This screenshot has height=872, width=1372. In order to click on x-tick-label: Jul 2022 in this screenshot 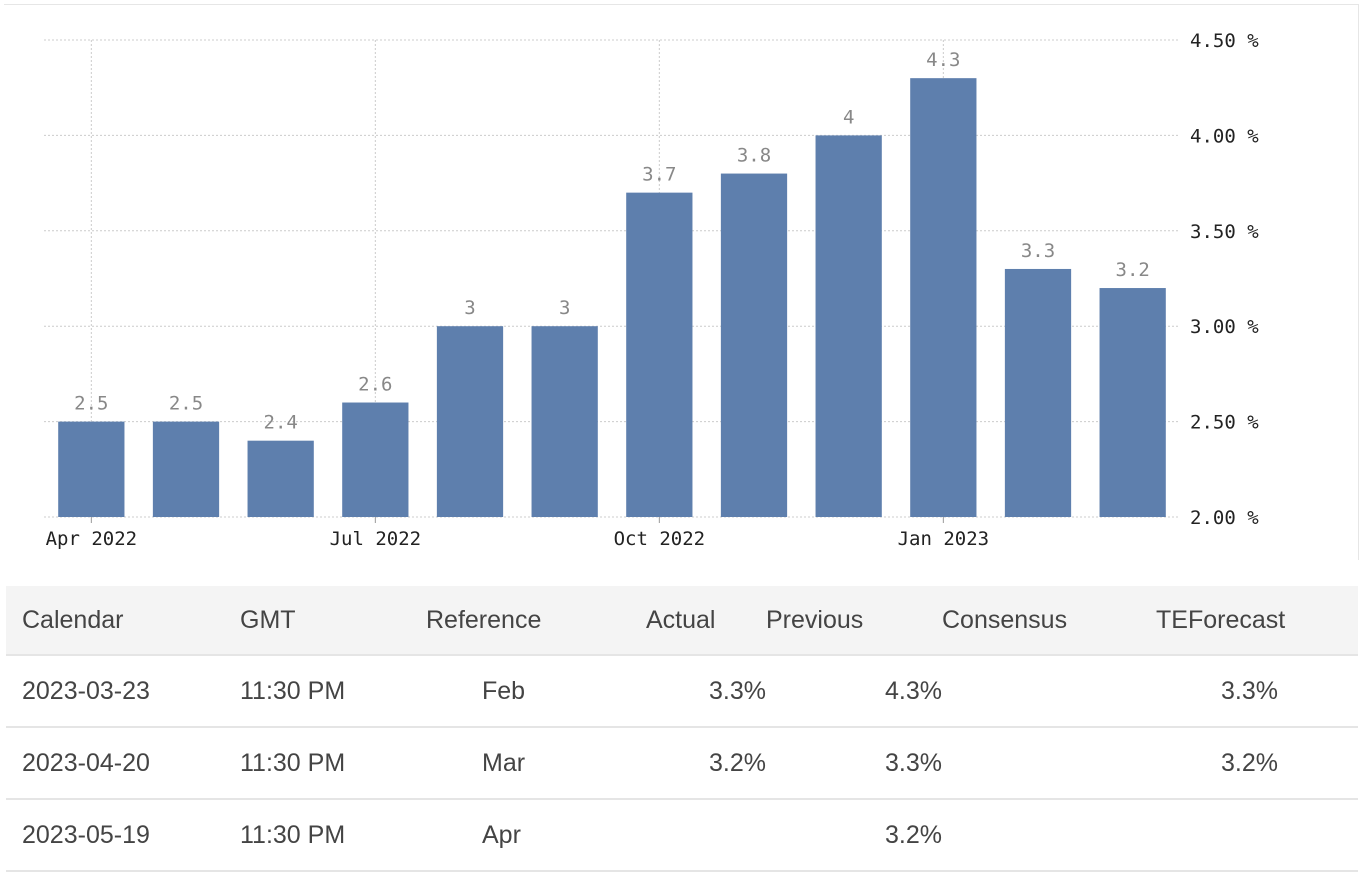, I will do `click(376, 539)`.